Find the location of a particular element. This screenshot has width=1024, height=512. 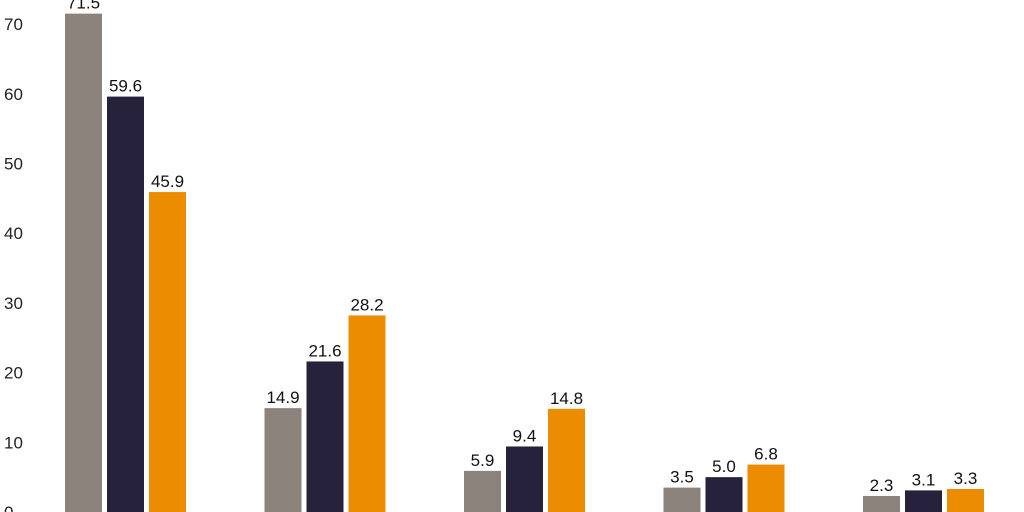

bar-value-label: 3.1 is located at coordinates (924, 479).